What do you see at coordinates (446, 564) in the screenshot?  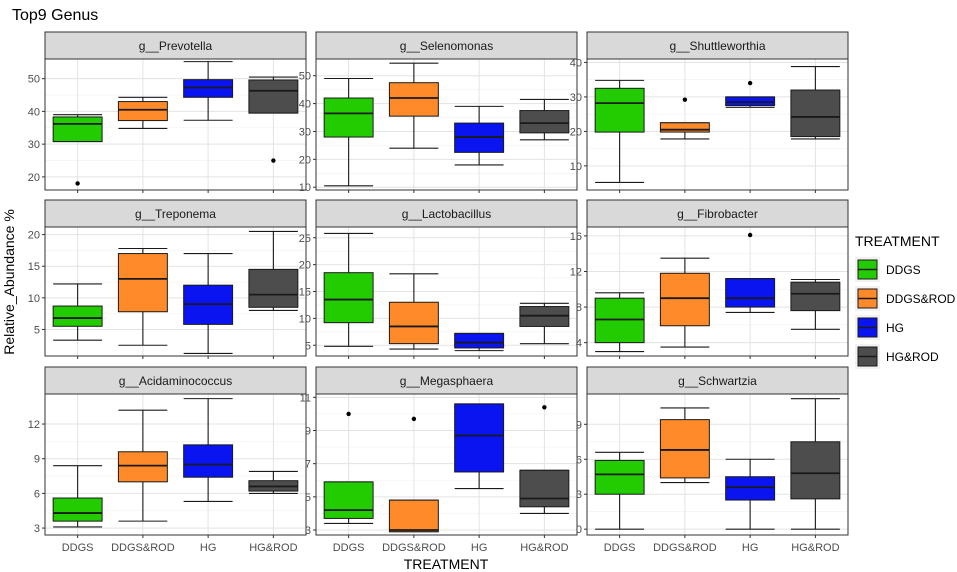 I see `x-axis-label: TREATMENT` at bounding box center [446, 564].